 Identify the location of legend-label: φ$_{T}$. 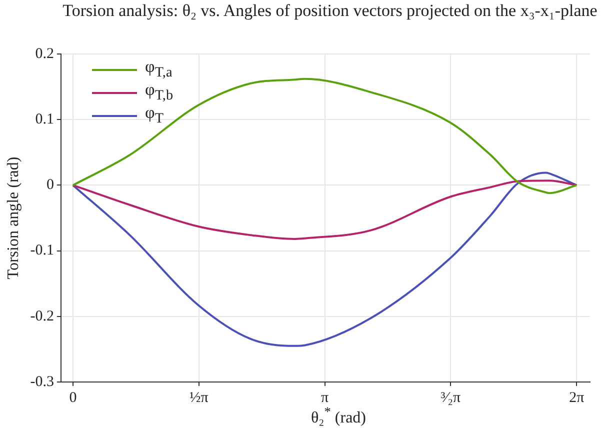
(154, 115).